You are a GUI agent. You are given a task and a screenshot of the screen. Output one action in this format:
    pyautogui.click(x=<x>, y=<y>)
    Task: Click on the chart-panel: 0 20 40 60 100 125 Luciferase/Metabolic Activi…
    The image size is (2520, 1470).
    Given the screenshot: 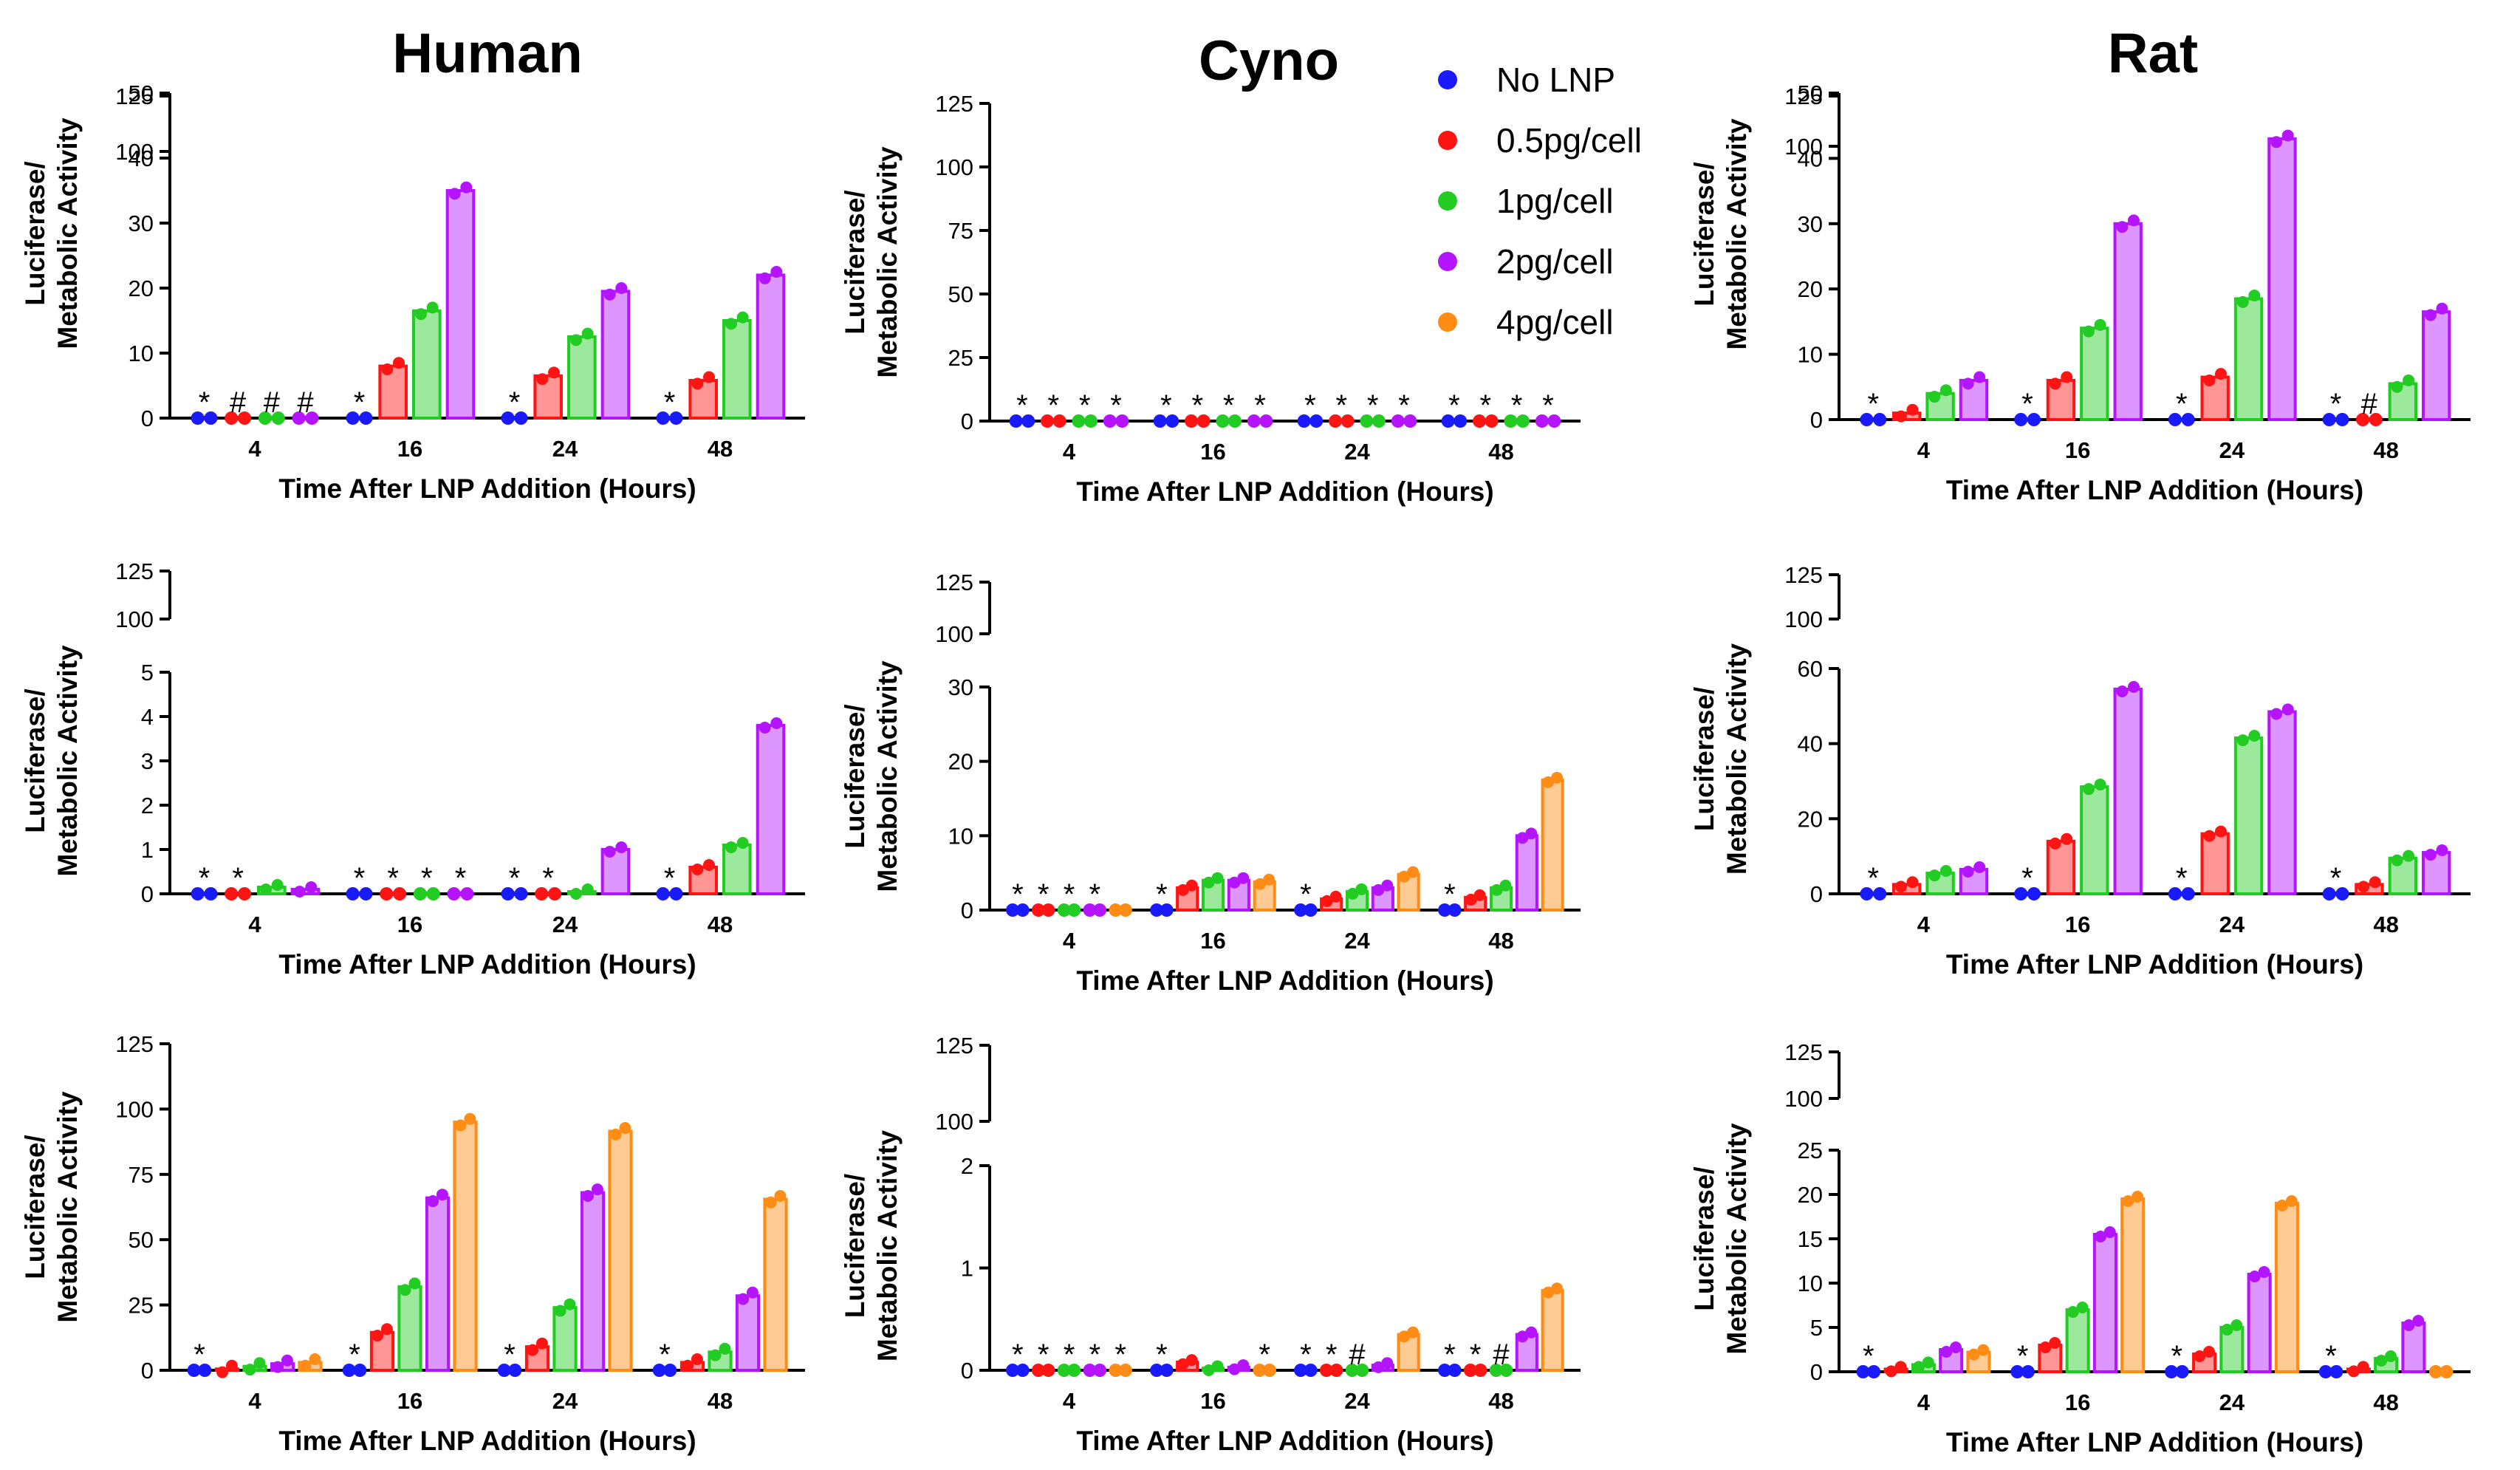 What is the action you would take?
    pyautogui.click(x=2080, y=771)
    